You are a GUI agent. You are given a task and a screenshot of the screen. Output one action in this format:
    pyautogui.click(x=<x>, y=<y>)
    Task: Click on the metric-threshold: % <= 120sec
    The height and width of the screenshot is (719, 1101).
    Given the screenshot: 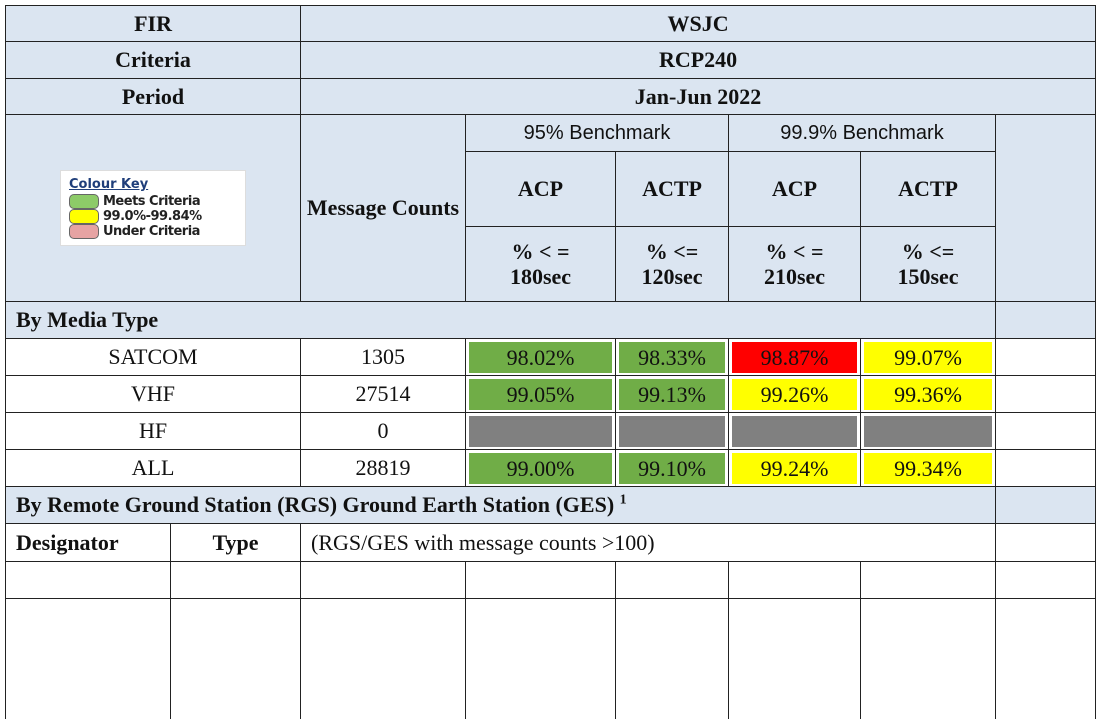 What is the action you would take?
    pyautogui.click(x=672, y=264)
    